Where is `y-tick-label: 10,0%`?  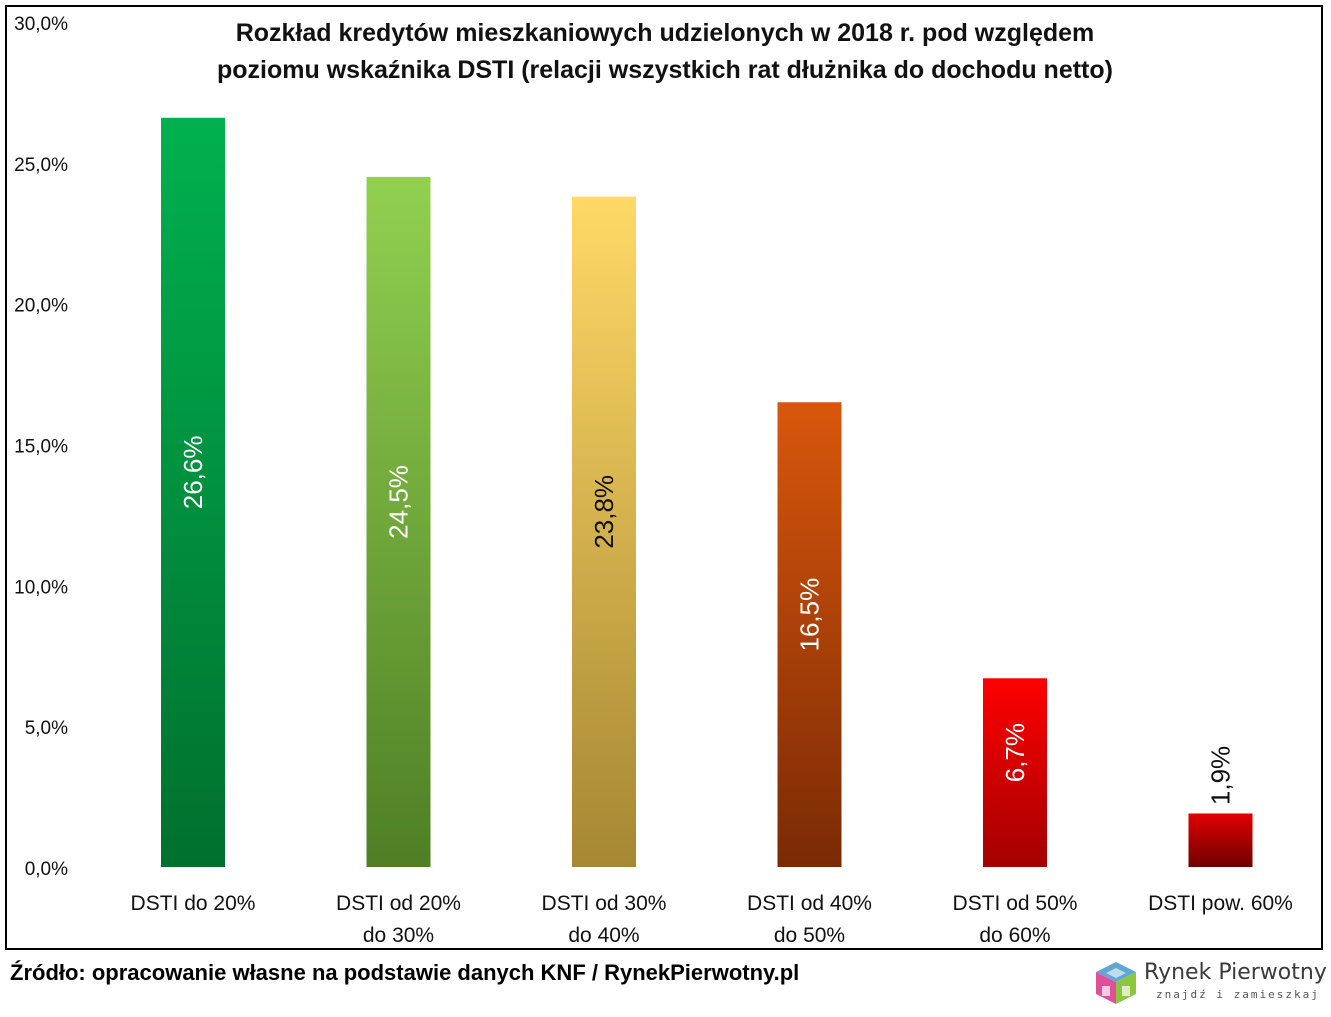
y-tick-label: 10,0% is located at coordinates (41, 587).